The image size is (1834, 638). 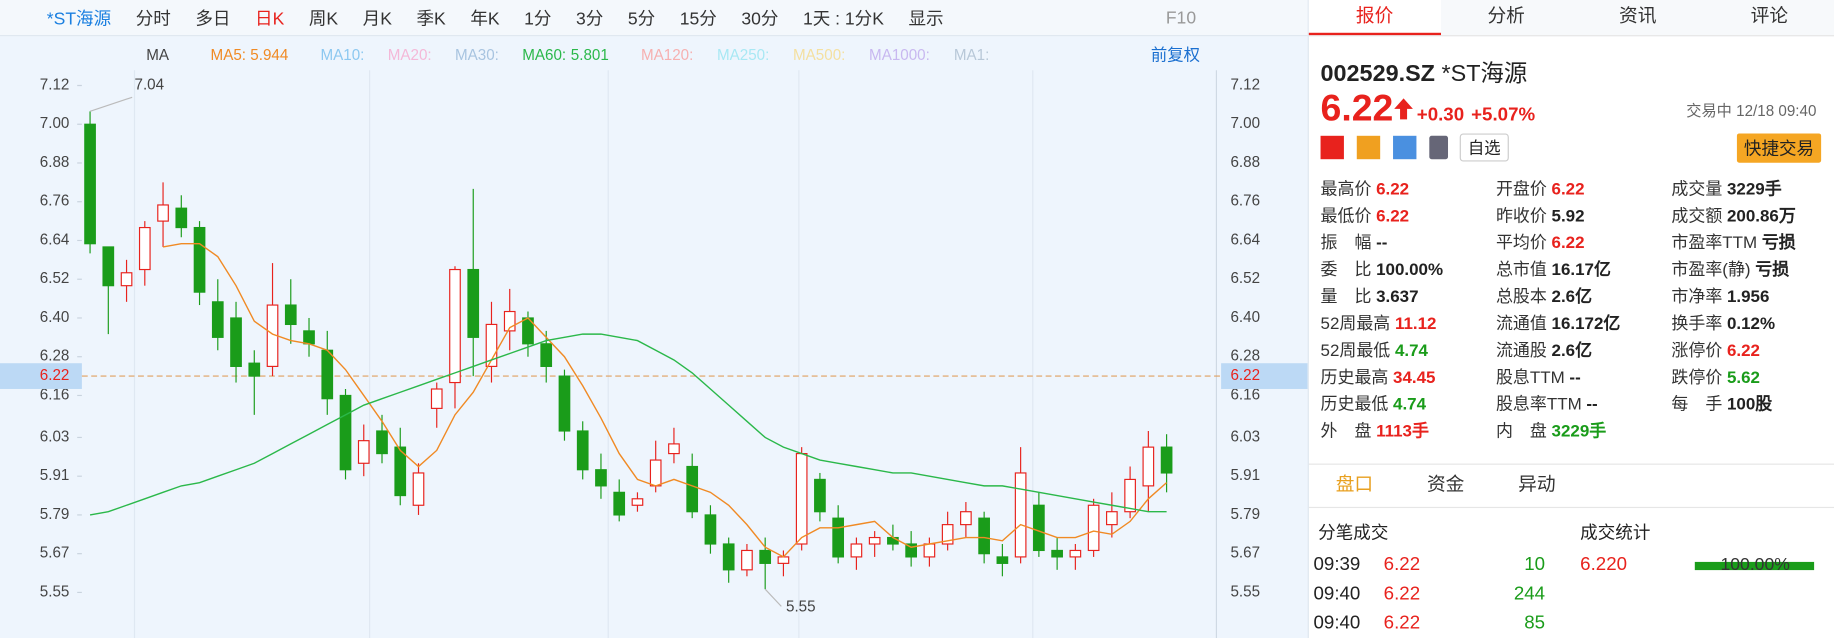 I want to click on field-label: 流通值, so click(x=1521, y=324).